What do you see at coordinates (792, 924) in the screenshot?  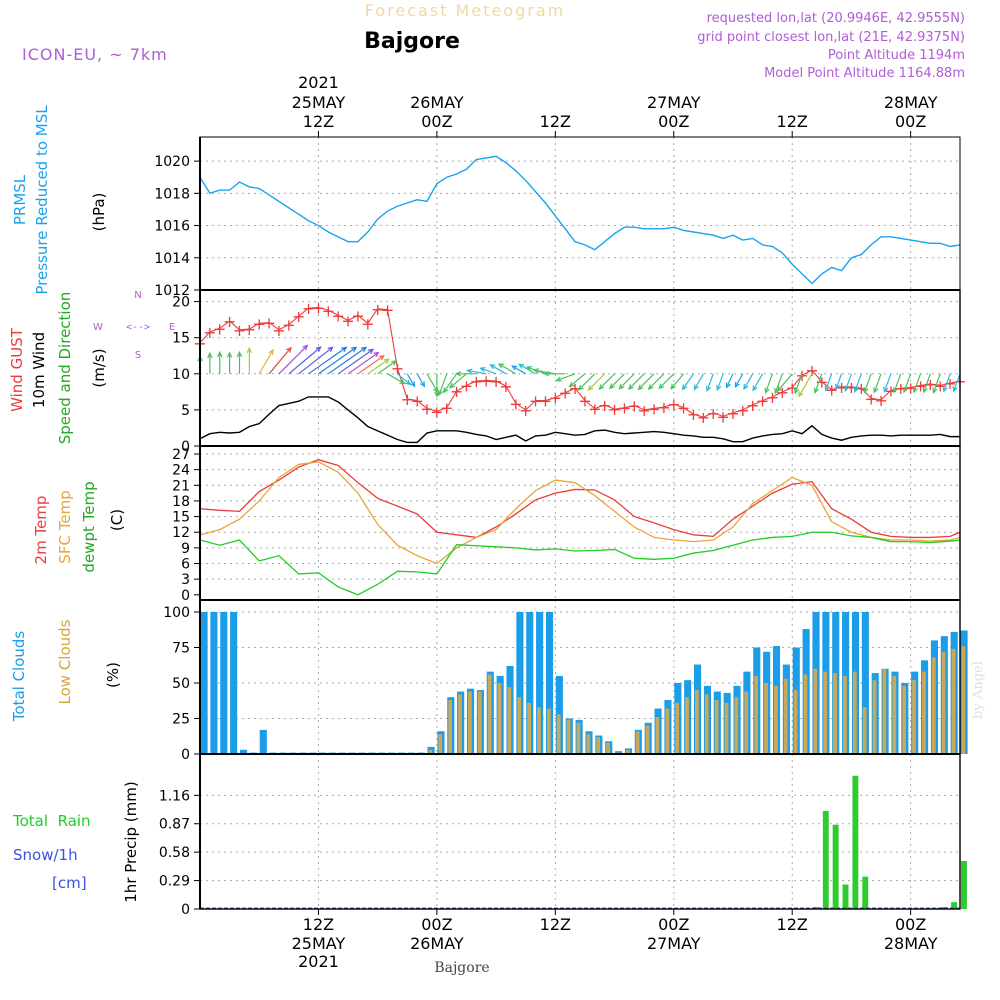 I see `bottom-axis-label: 12Z` at bounding box center [792, 924].